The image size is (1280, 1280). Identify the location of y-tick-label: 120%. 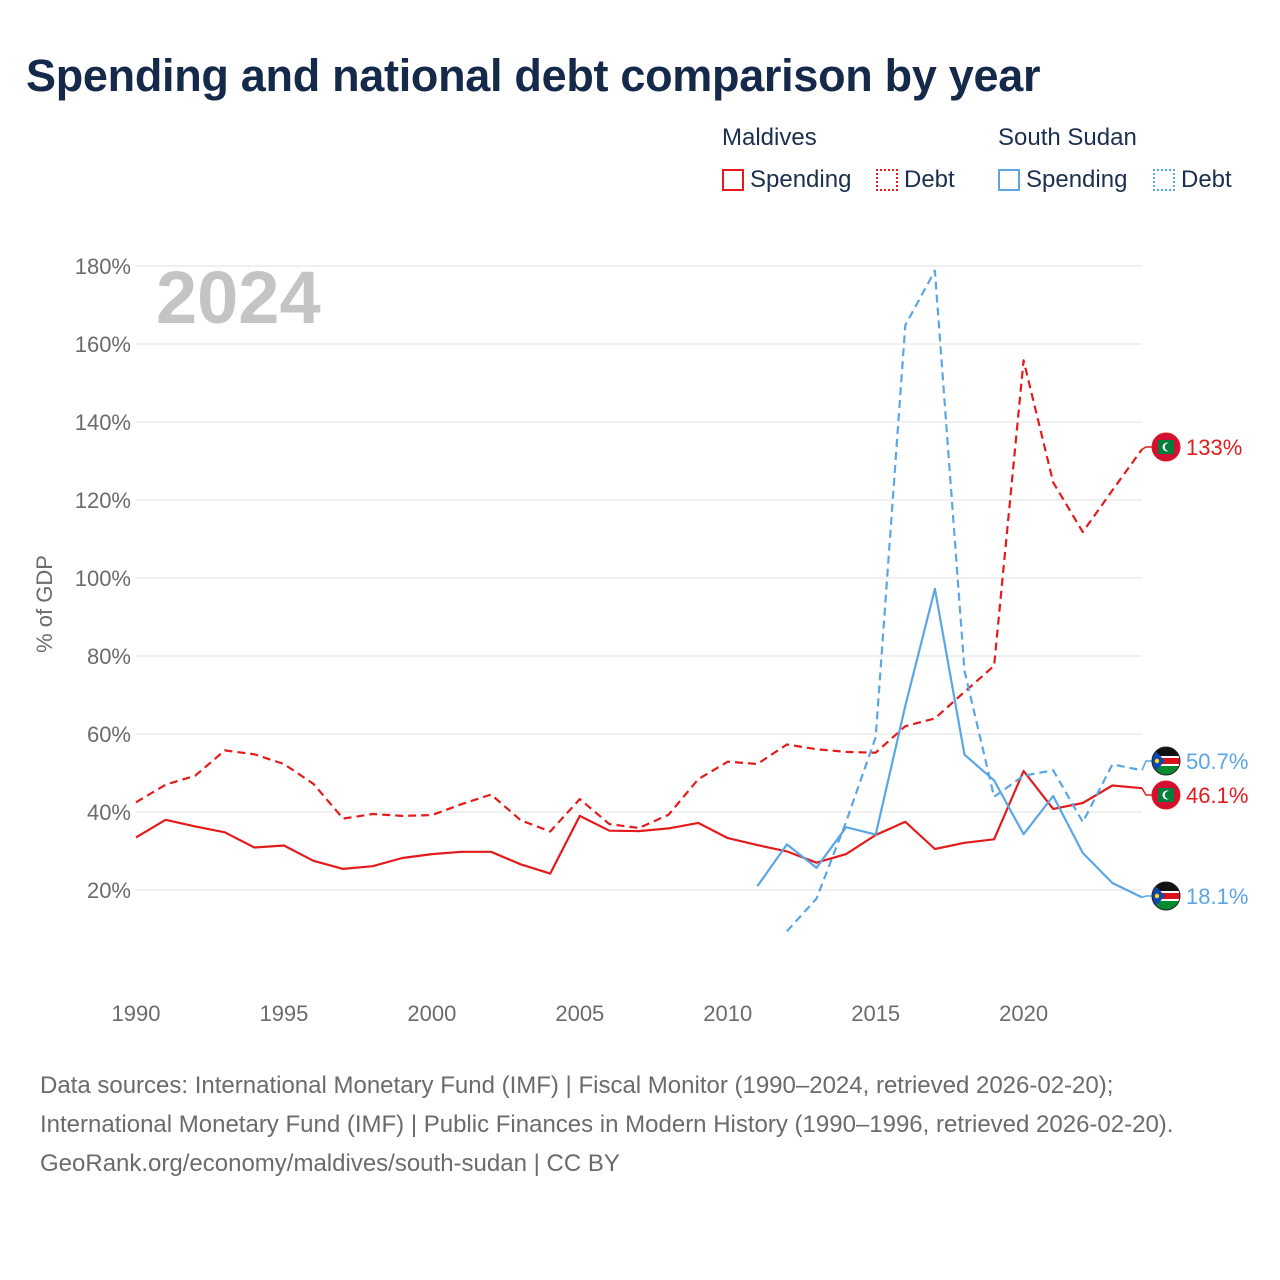
(103, 500).